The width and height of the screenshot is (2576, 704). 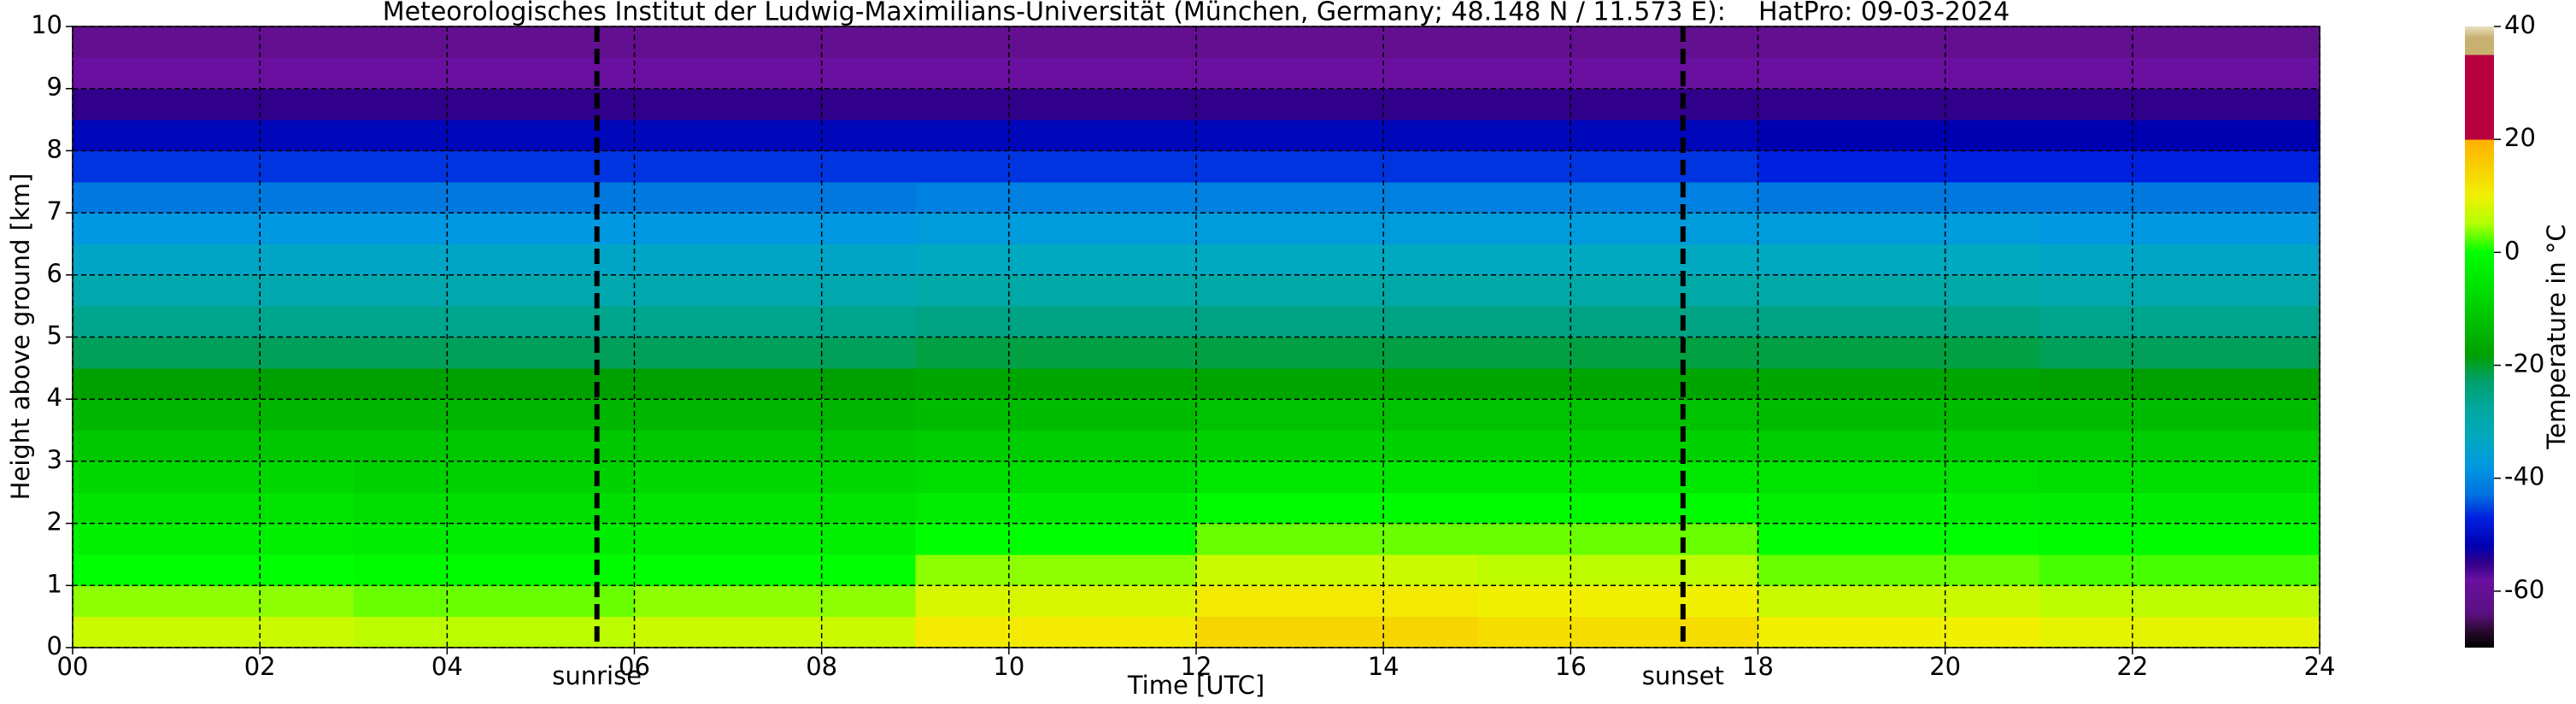 What do you see at coordinates (54, 87) in the screenshot?
I see `y-tick-label: 9` at bounding box center [54, 87].